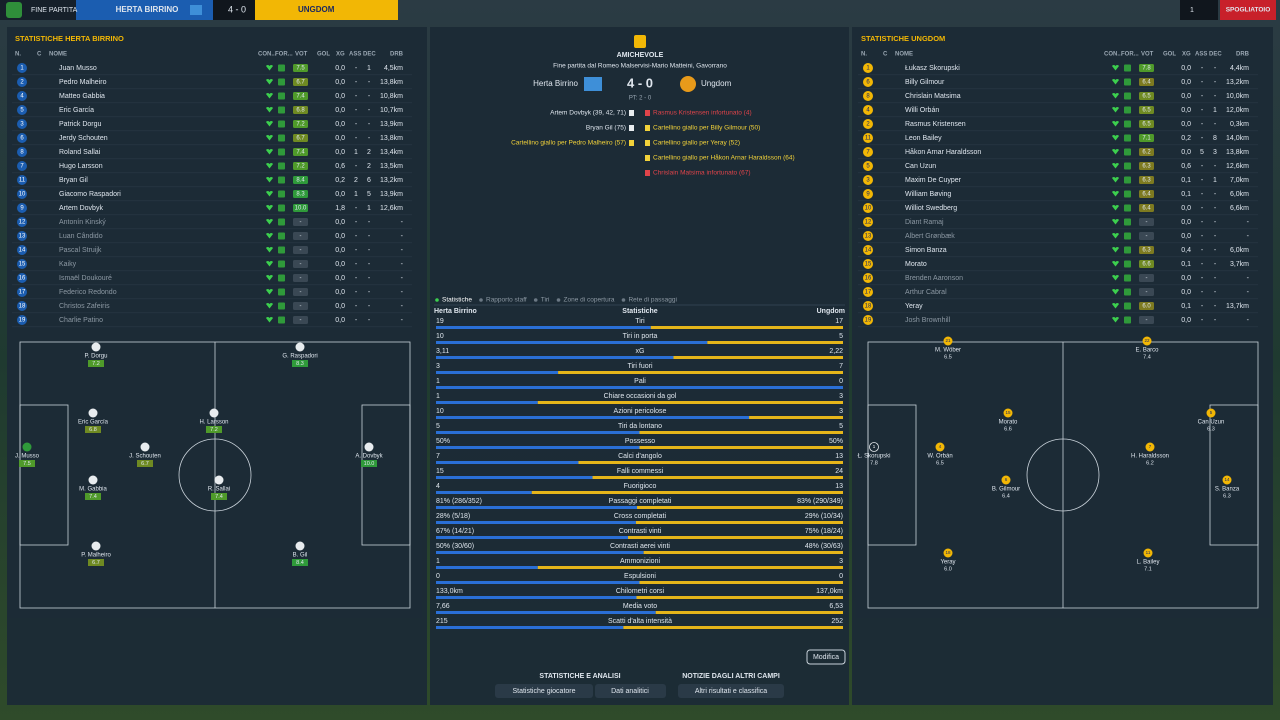 Image resolution: width=1280 pixels, height=720 pixels. What do you see at coordinates (78, 68) in the screenshot?
I see `player-name: Juan Musso` at bounding box center [78, 68].